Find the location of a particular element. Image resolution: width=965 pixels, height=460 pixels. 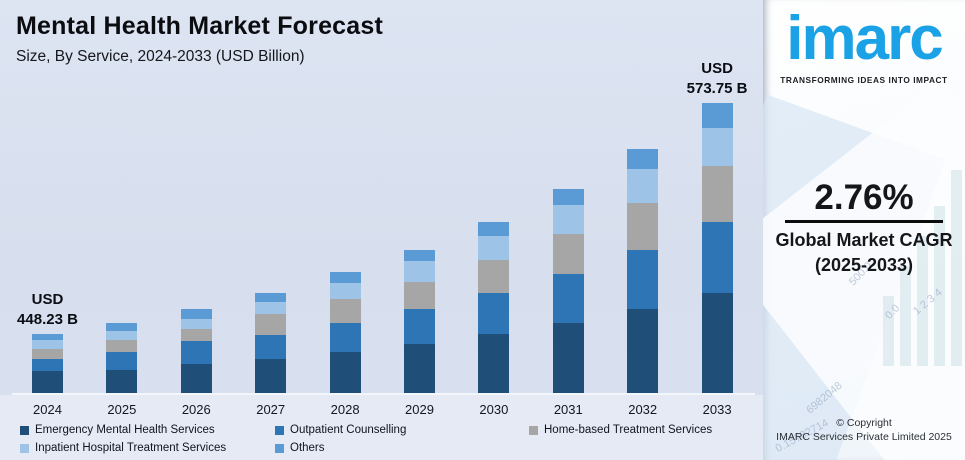

legend-label: Inpatient Hospital Treatment Services is located at coordinates (131, 448).